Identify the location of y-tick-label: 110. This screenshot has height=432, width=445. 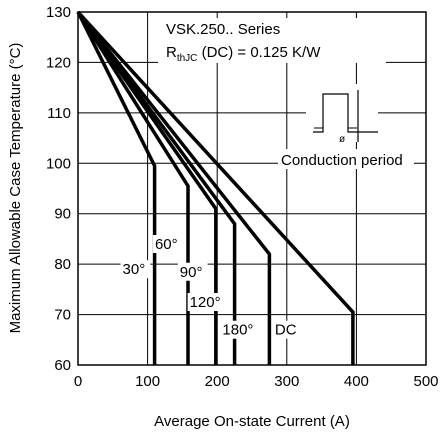
(59, 113).